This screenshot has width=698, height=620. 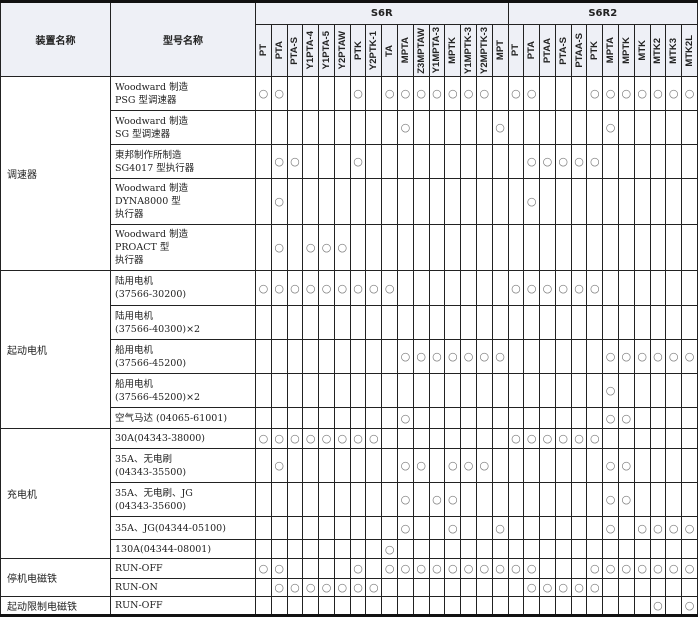 What do you see at coordinates (183, 528) in the screenshot?
I see `model-name: 35A、JG(04344-05100)` at bounding box center [183, 528].